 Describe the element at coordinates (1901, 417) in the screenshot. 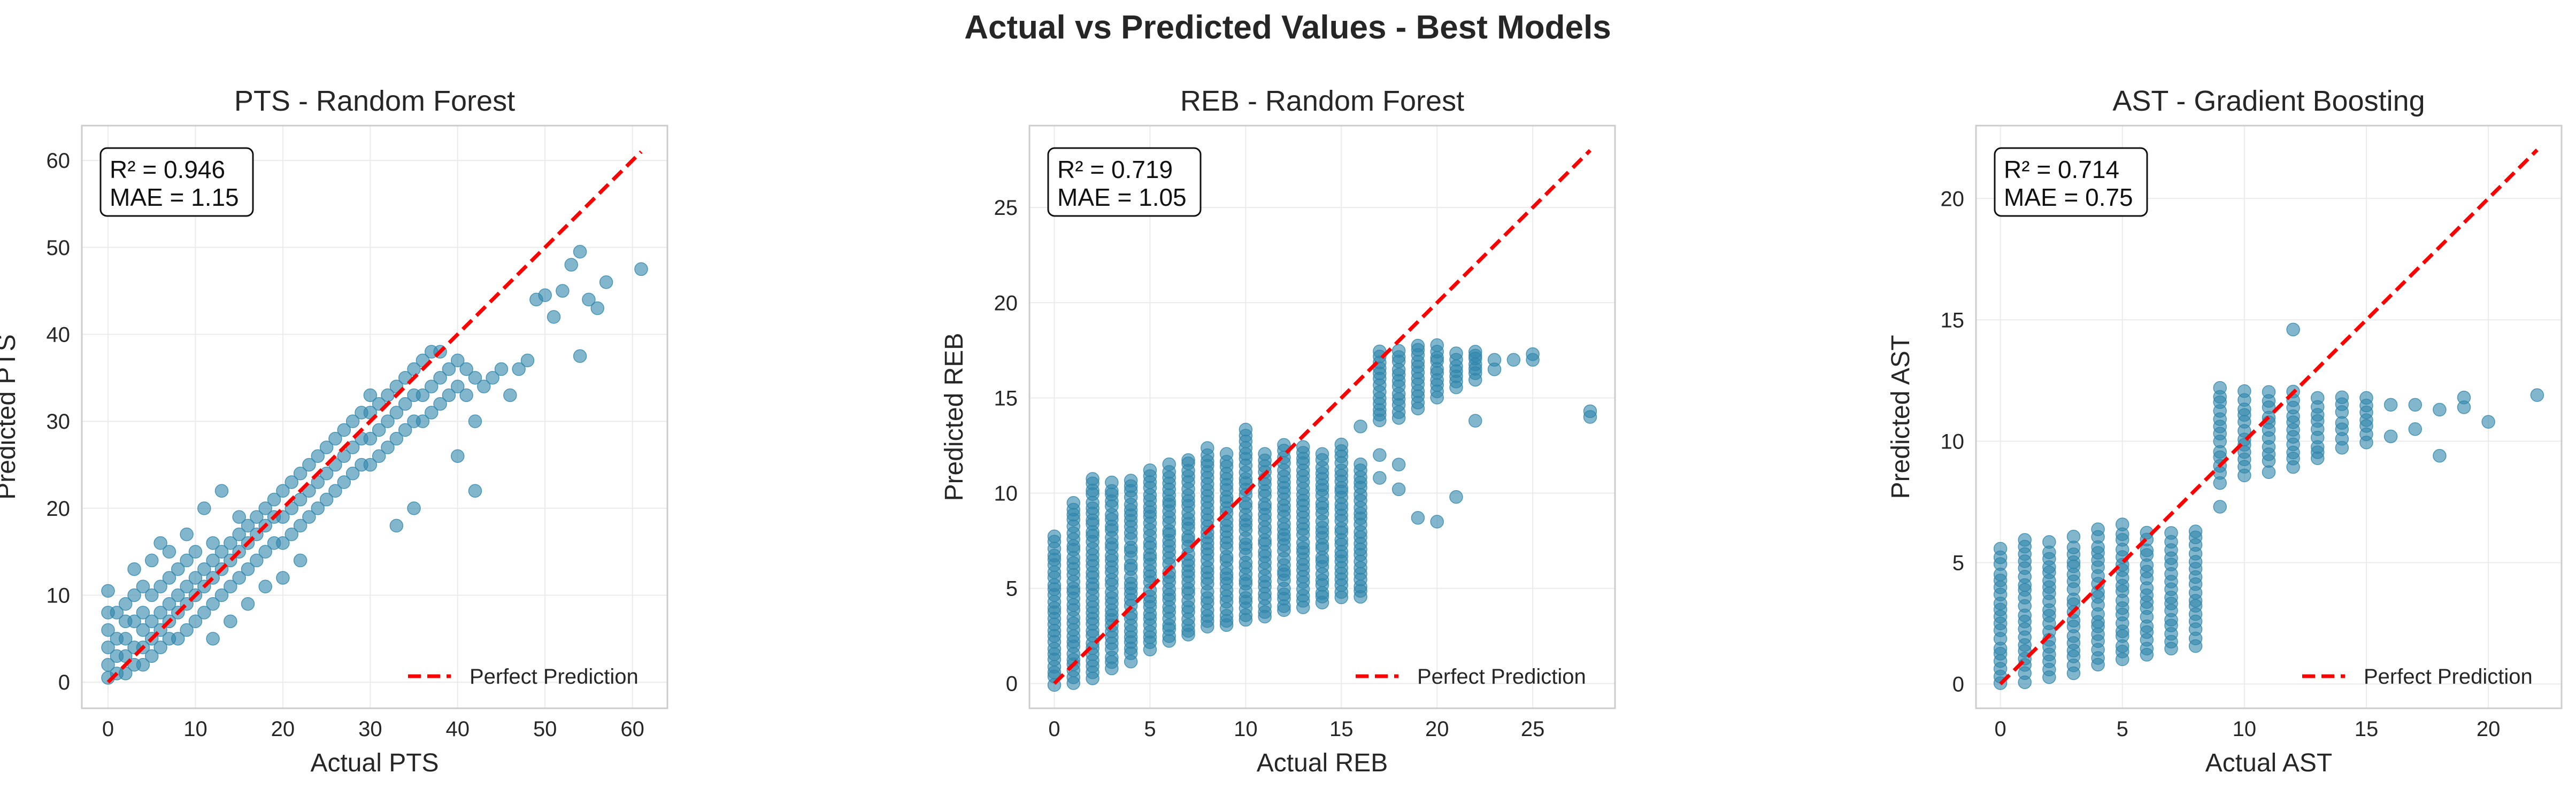

I see `y-axis-label: Predicted AST` at that location.